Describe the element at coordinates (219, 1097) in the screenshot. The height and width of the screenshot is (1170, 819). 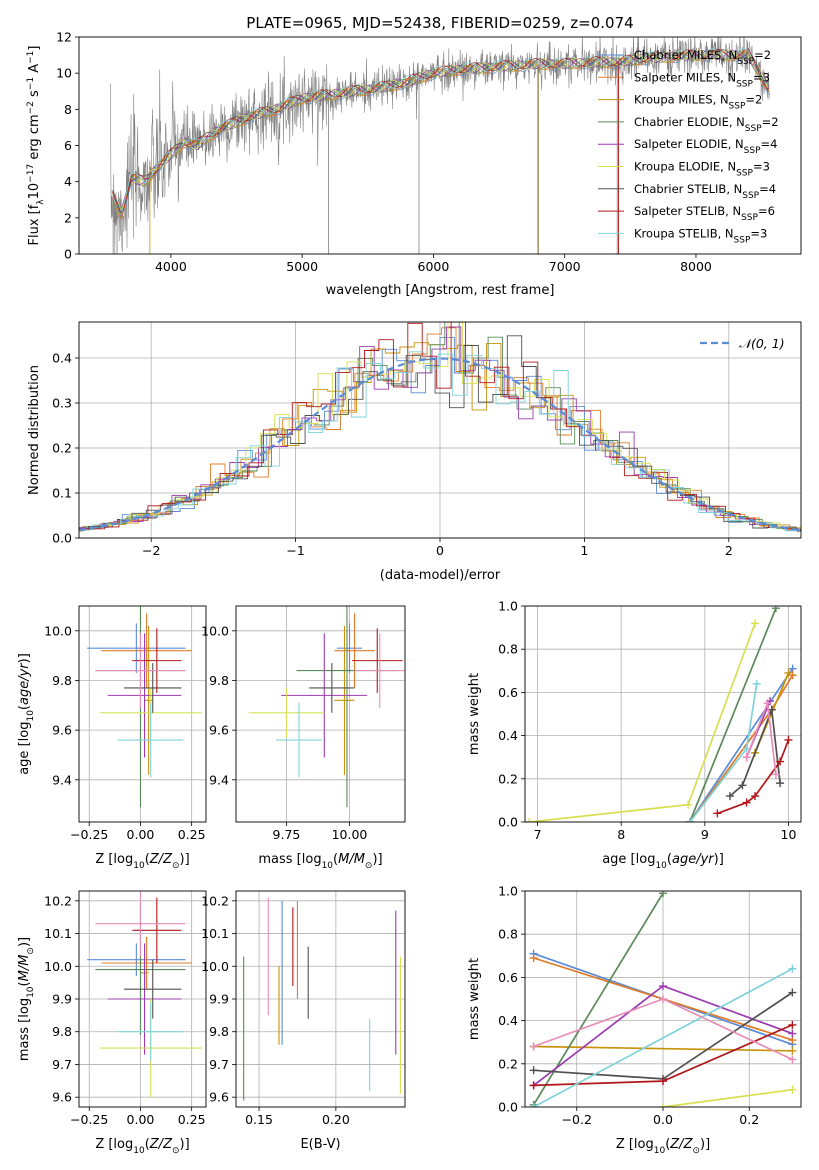
I see `y-tick-label: 9.6` at that location.